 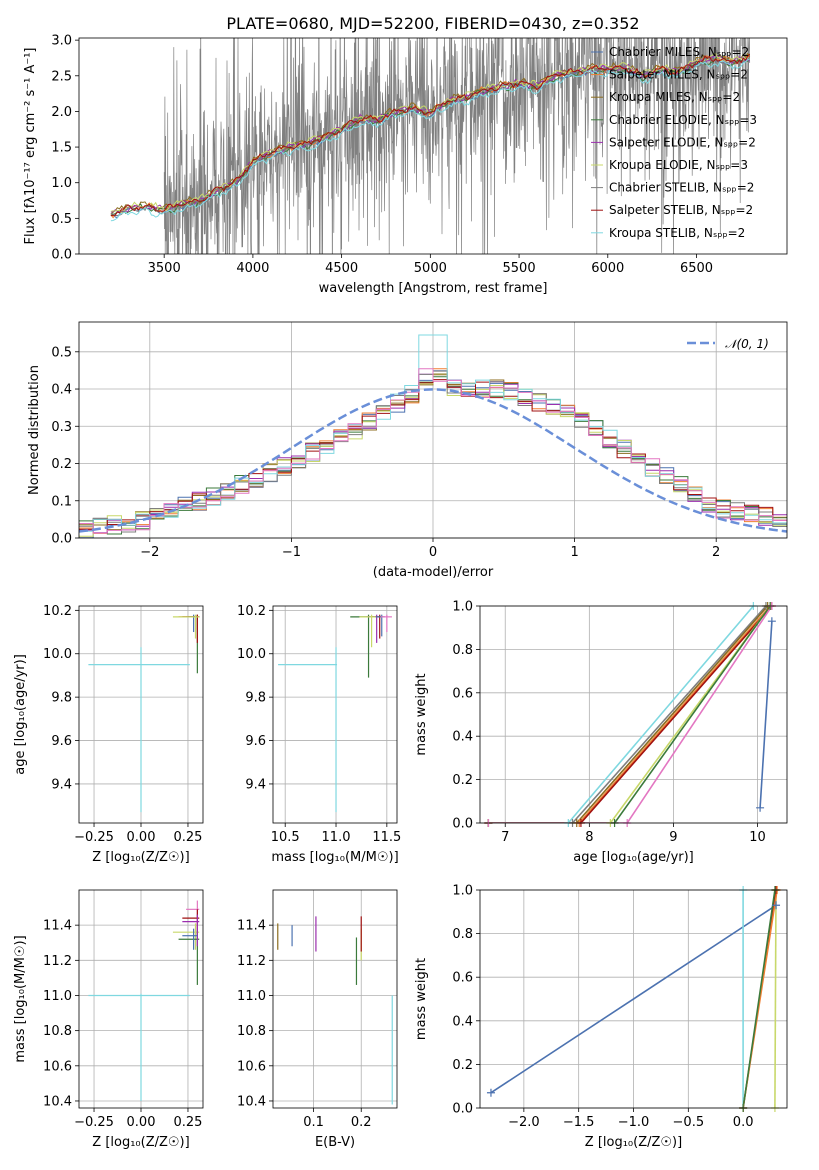 I want to click on x-tick-label: 4000, so click(x=252, y=268).